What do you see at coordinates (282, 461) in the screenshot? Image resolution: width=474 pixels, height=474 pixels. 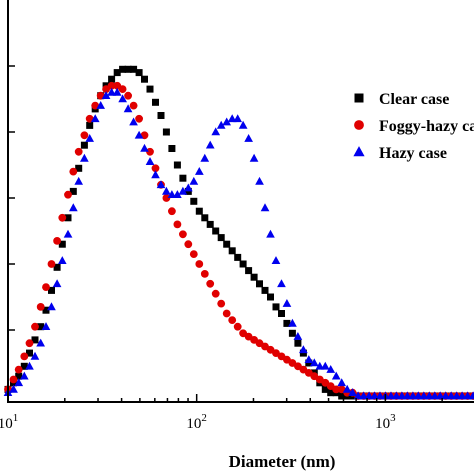 I see `x-axis-title: Diameter (nm)` at bounding box center [282, 461].